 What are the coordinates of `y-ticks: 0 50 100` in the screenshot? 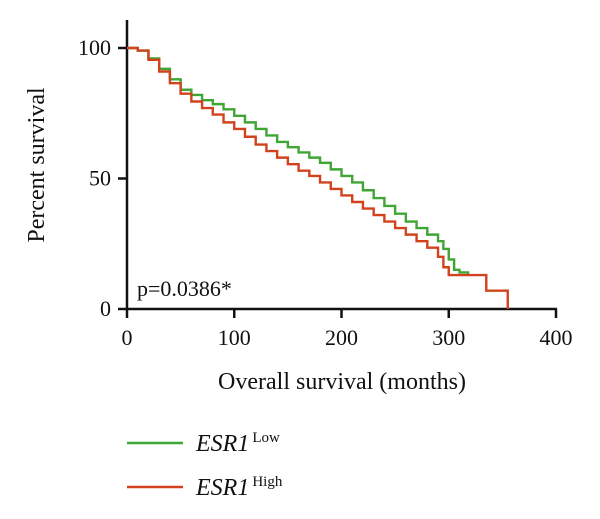 It's located at (102, 178).